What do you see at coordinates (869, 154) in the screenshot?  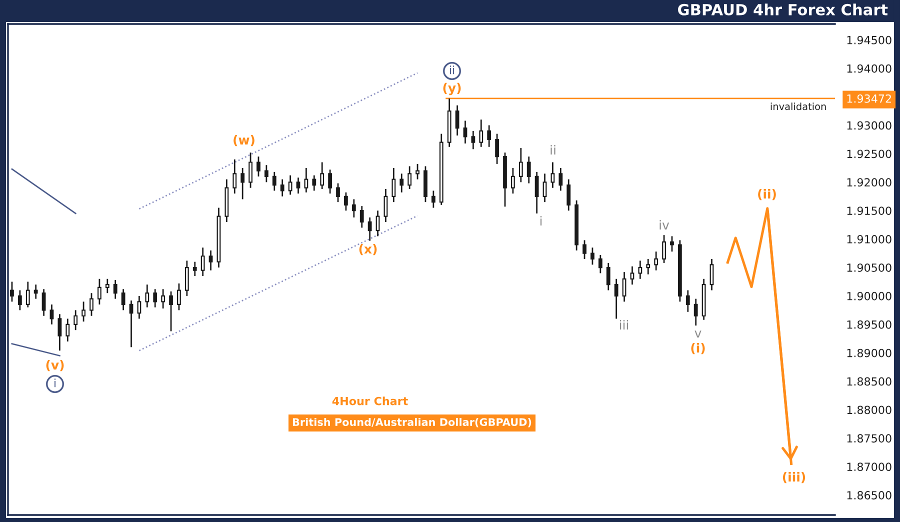 I see `y-tick-label: 1.92500` at bounding box center [869, 154].